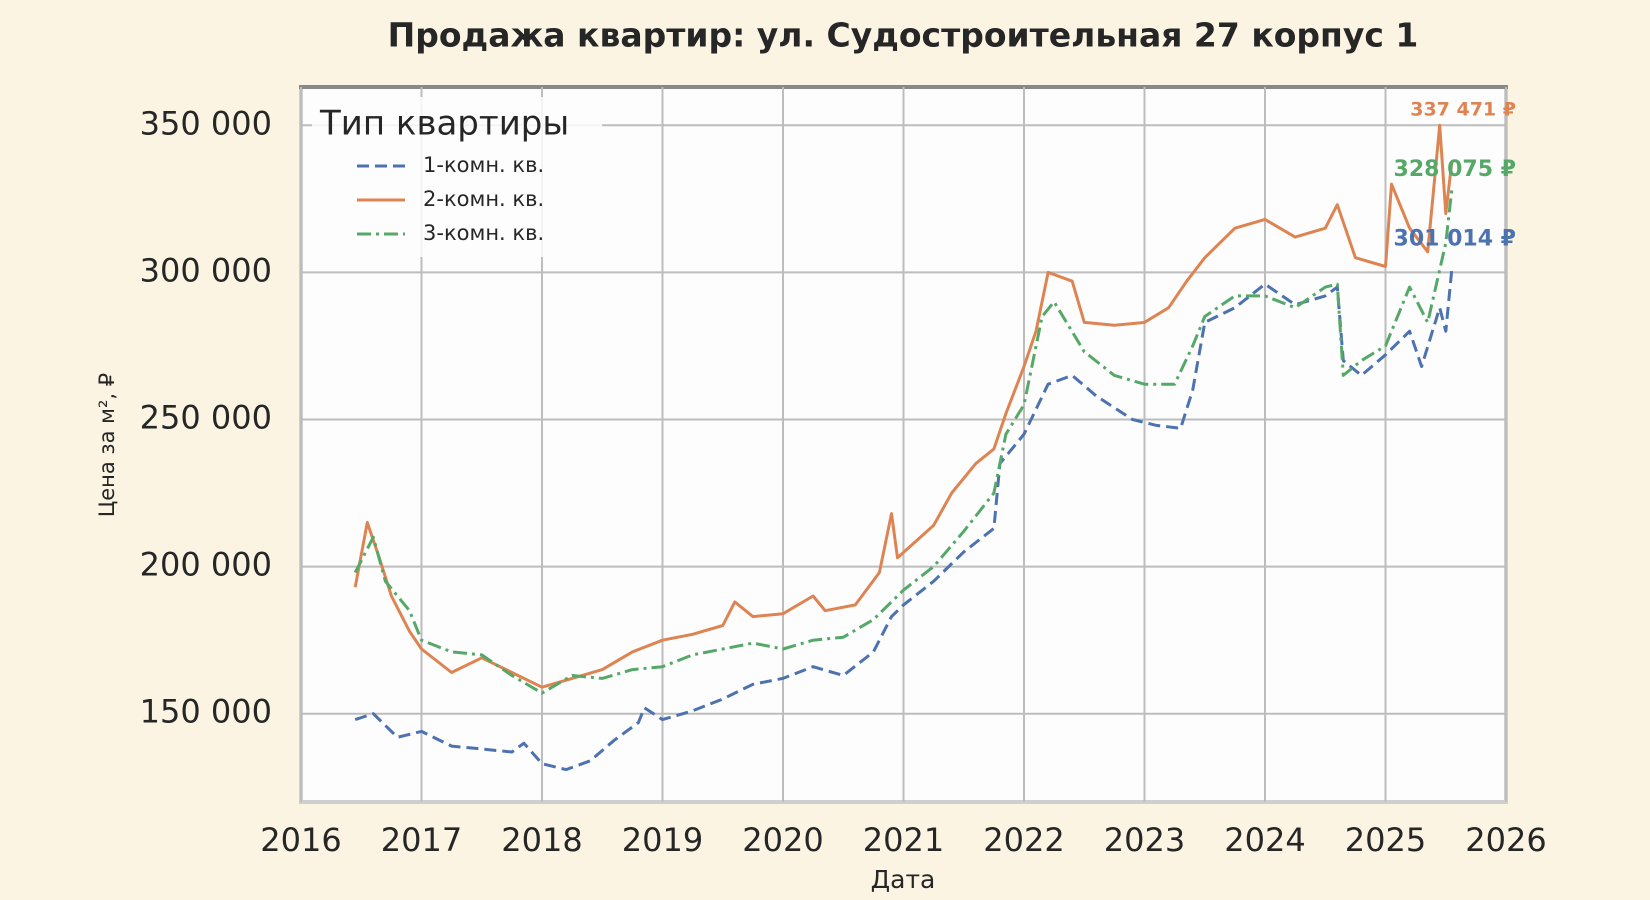 This screenshot has width=1650, height=900. I want to click on x-tick-label: 2025, so click(1385, 840).